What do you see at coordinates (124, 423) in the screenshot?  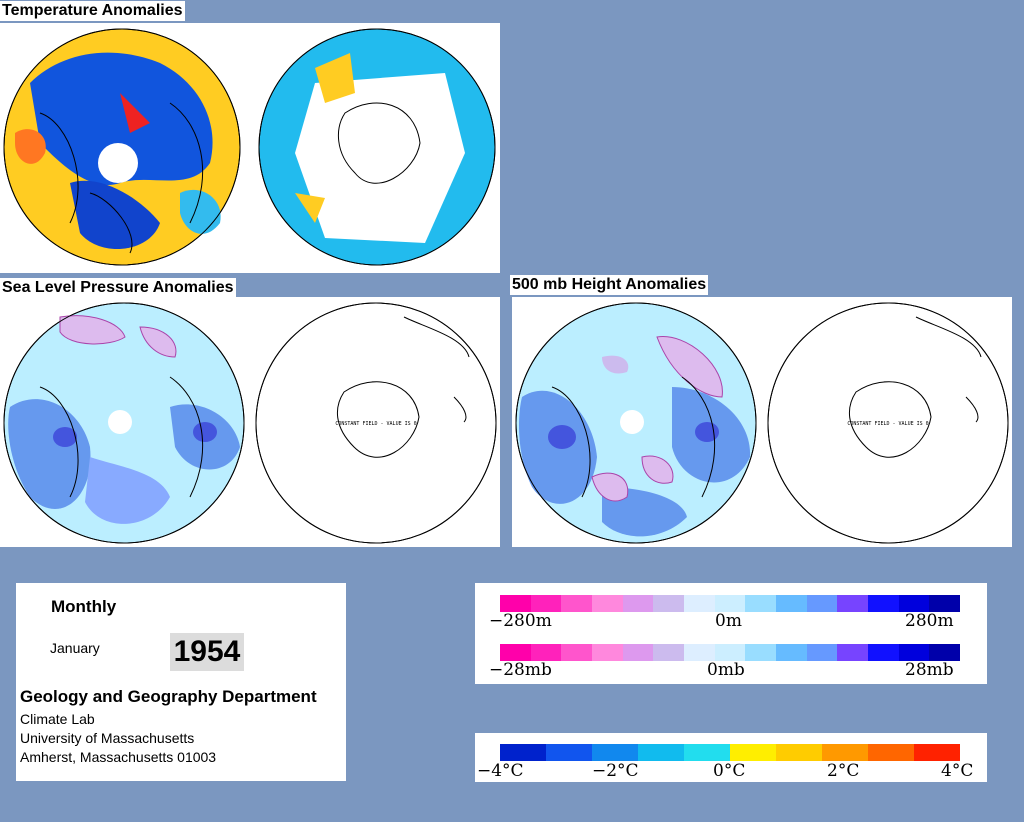 I see `slp-northern-hemisphere-map` at bounding box center [124, 423].